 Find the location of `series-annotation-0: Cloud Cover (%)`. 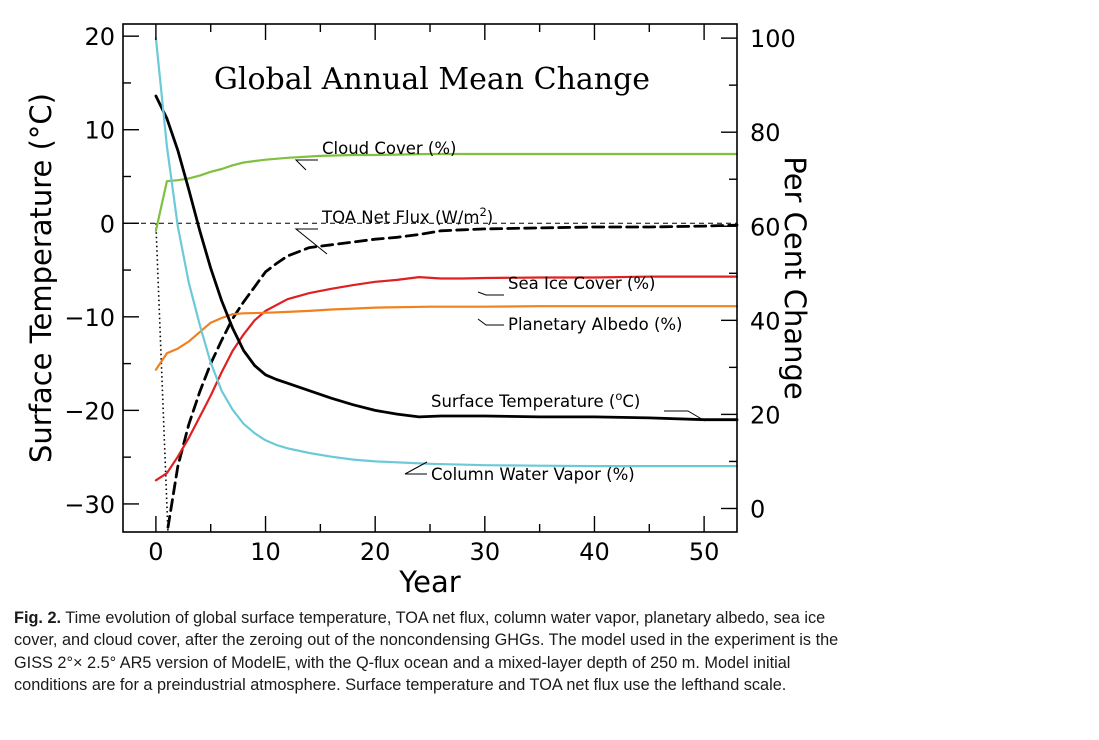

series-annotation-0: Cloud Cover (%) is located at coordinates (389, 148).